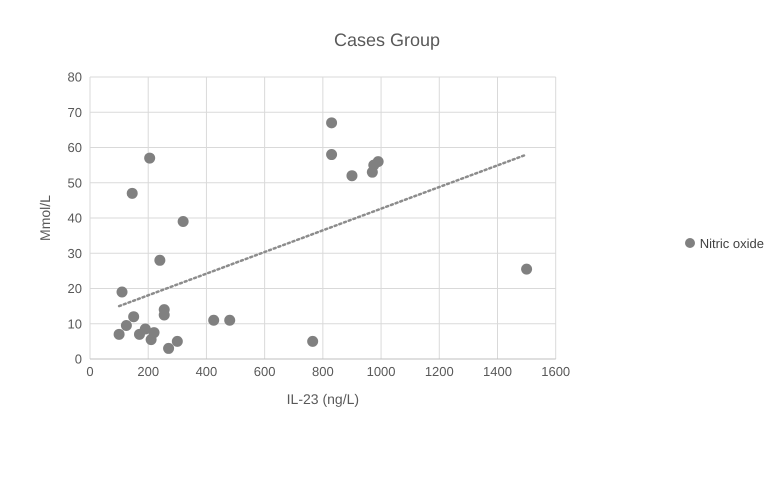  Describe the element at coordinates (75, 288) in the screenshot. I see `y-tick-label: 20` at that location.